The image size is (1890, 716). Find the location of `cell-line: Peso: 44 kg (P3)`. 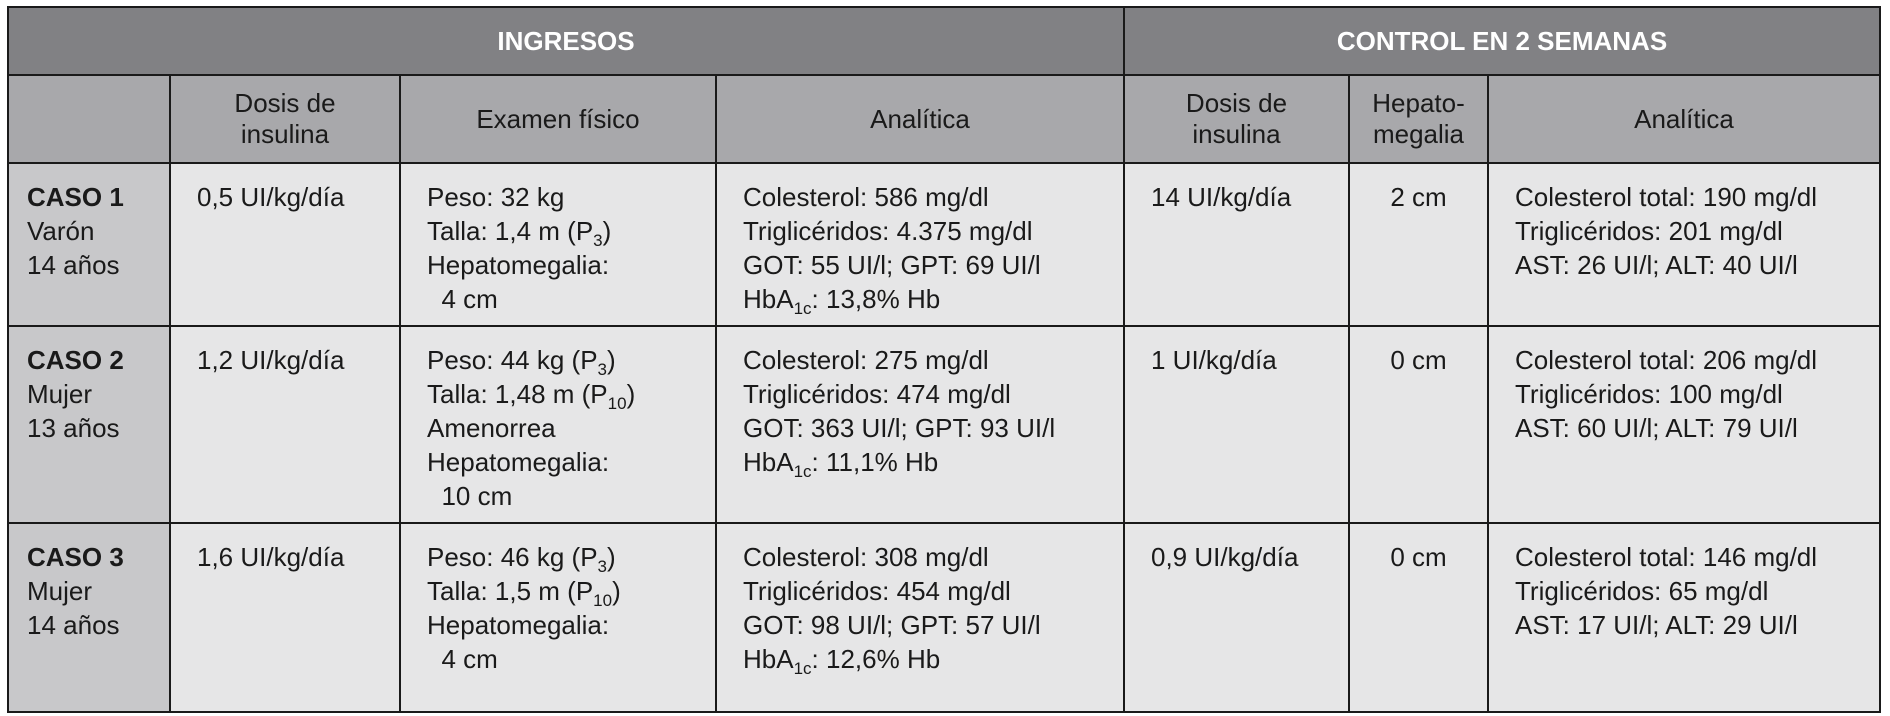

cell-line: Peso: 44 kg (P3) is located at coordinates (571, 361).